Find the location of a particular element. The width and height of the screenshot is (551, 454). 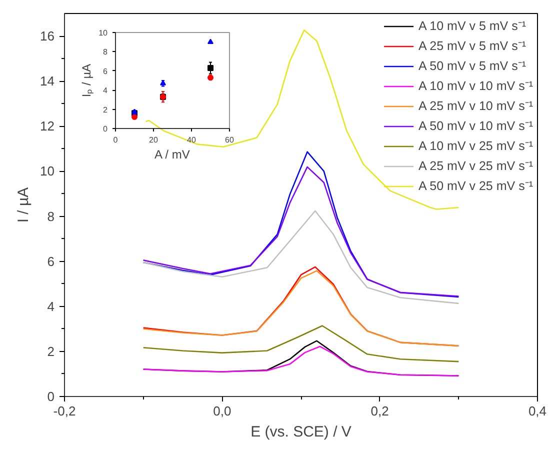

y-tick-label: 14 is located at coordinates (47, 81).